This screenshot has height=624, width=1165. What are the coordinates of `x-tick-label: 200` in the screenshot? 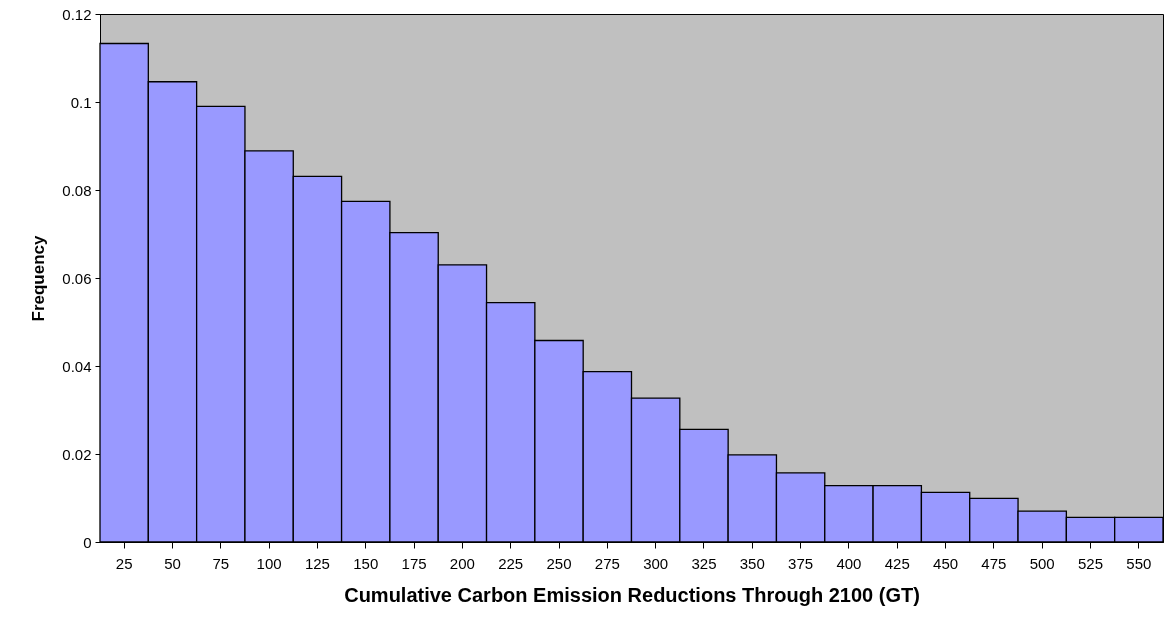 It's located at (462, 563).